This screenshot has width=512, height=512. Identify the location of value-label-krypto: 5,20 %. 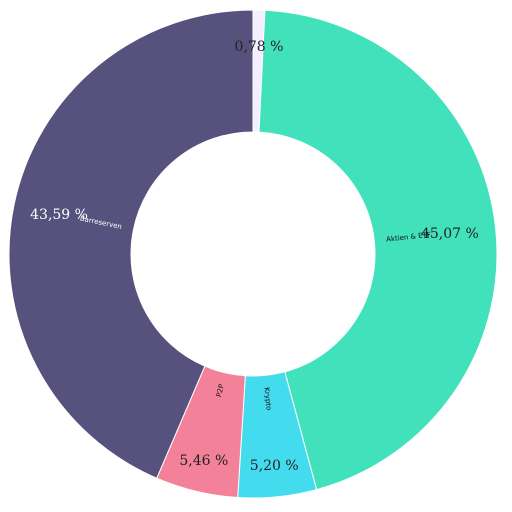
(274, 466).